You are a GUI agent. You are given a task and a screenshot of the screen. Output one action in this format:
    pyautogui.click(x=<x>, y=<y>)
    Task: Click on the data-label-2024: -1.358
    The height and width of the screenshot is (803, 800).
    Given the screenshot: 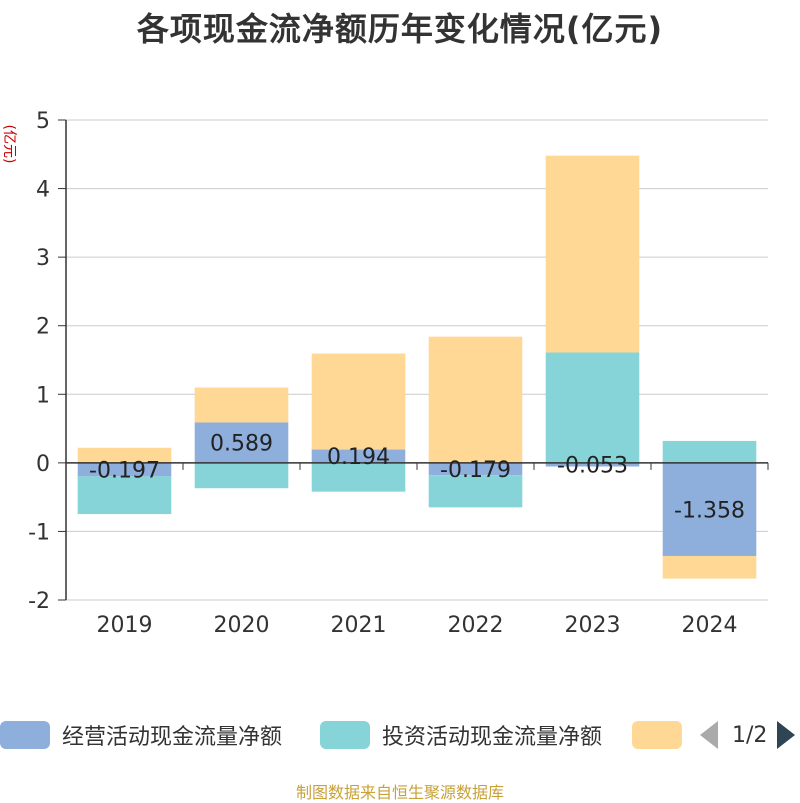 What is the action you would take?
    pyautogui.click(x=709, y=510)
    